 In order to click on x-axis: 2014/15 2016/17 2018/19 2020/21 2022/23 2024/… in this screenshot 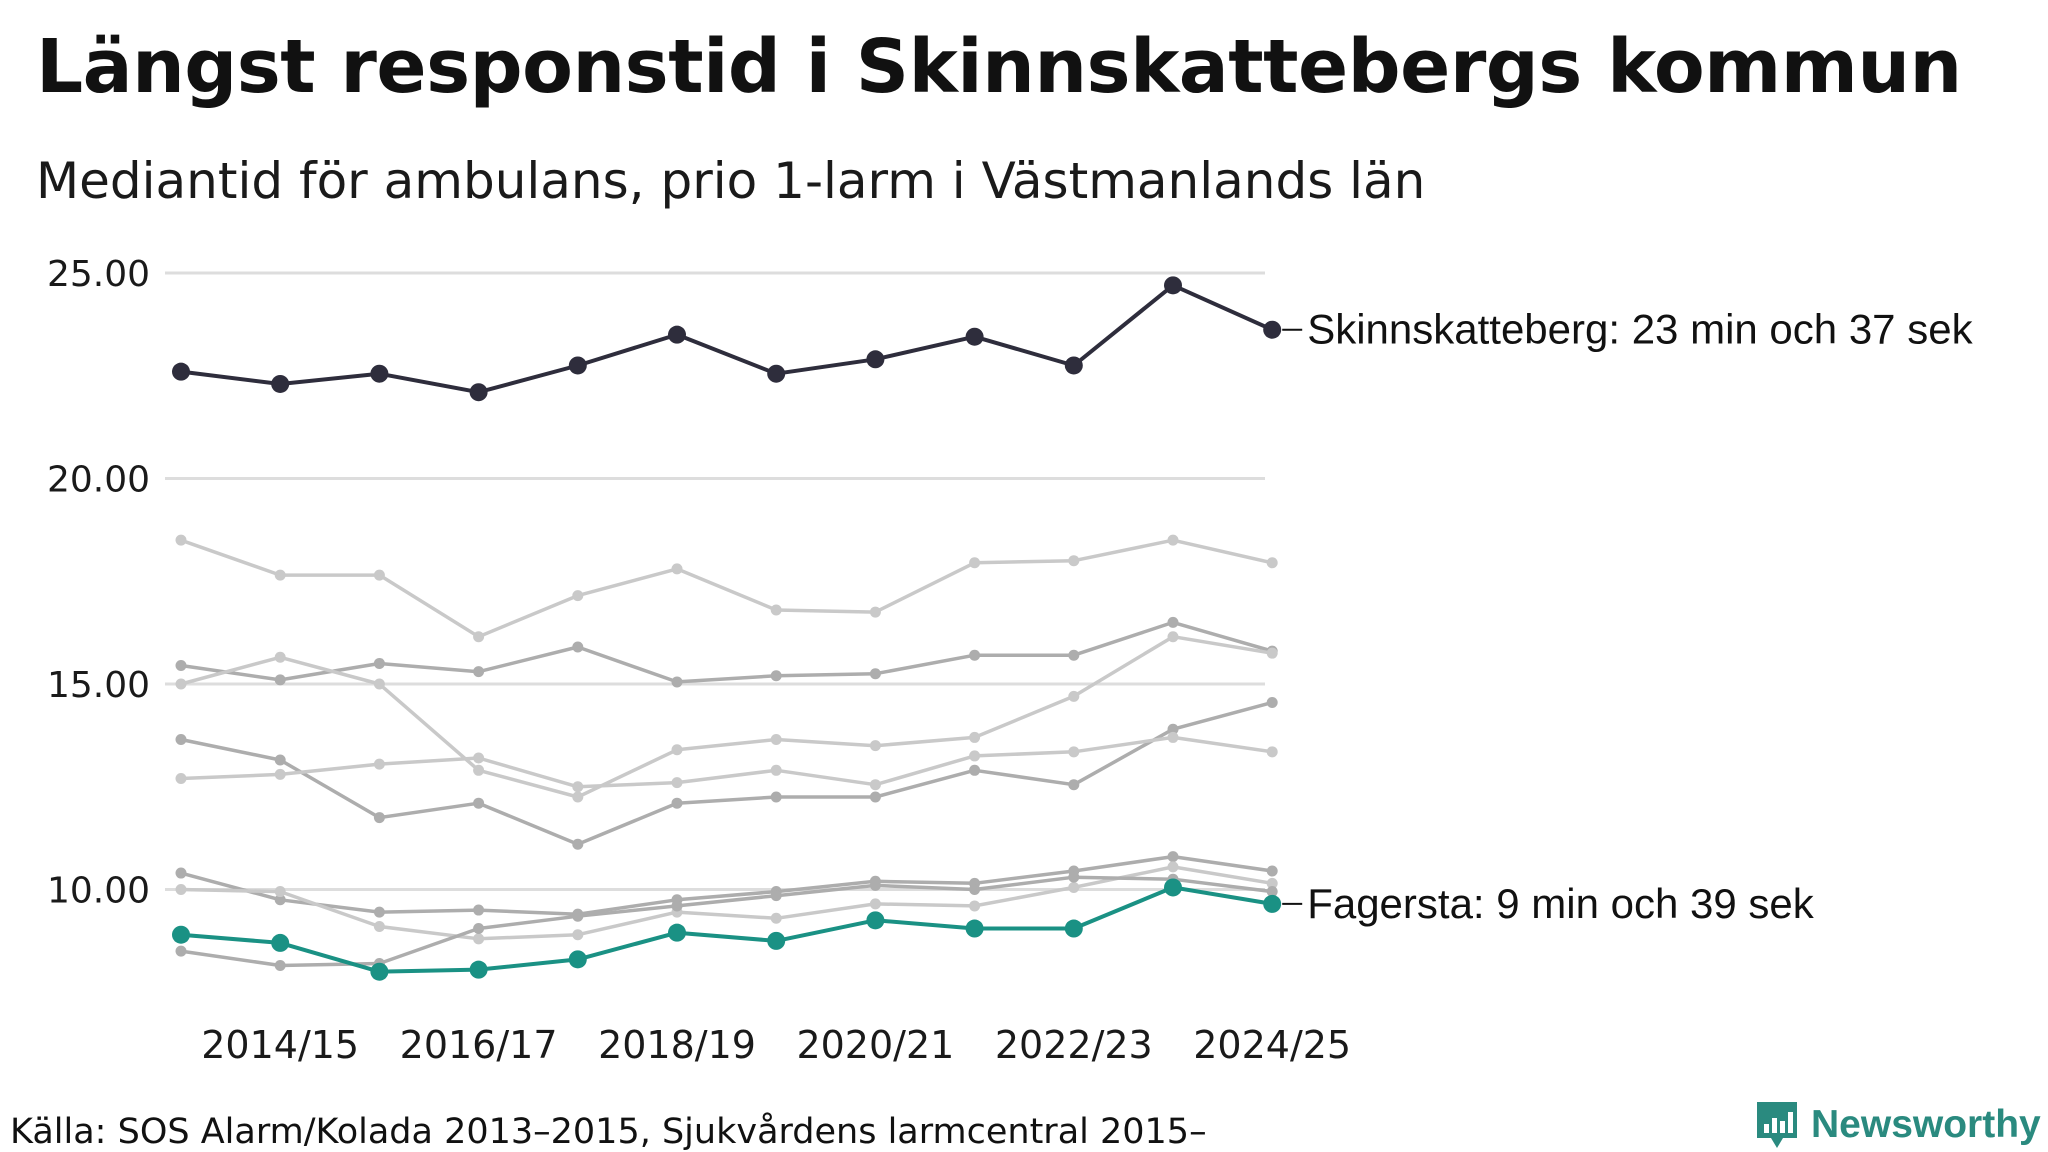, I will do `click(776, 1045)`.